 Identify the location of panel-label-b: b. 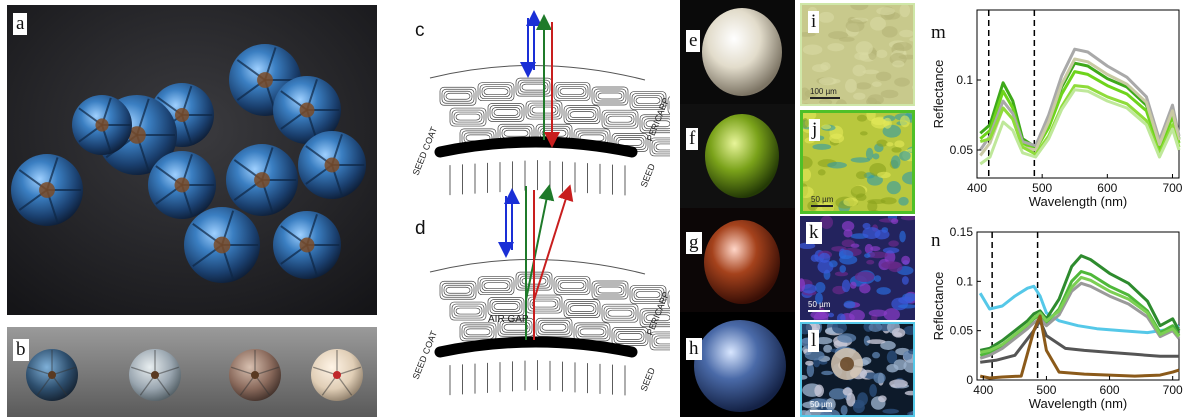
(21, 350).